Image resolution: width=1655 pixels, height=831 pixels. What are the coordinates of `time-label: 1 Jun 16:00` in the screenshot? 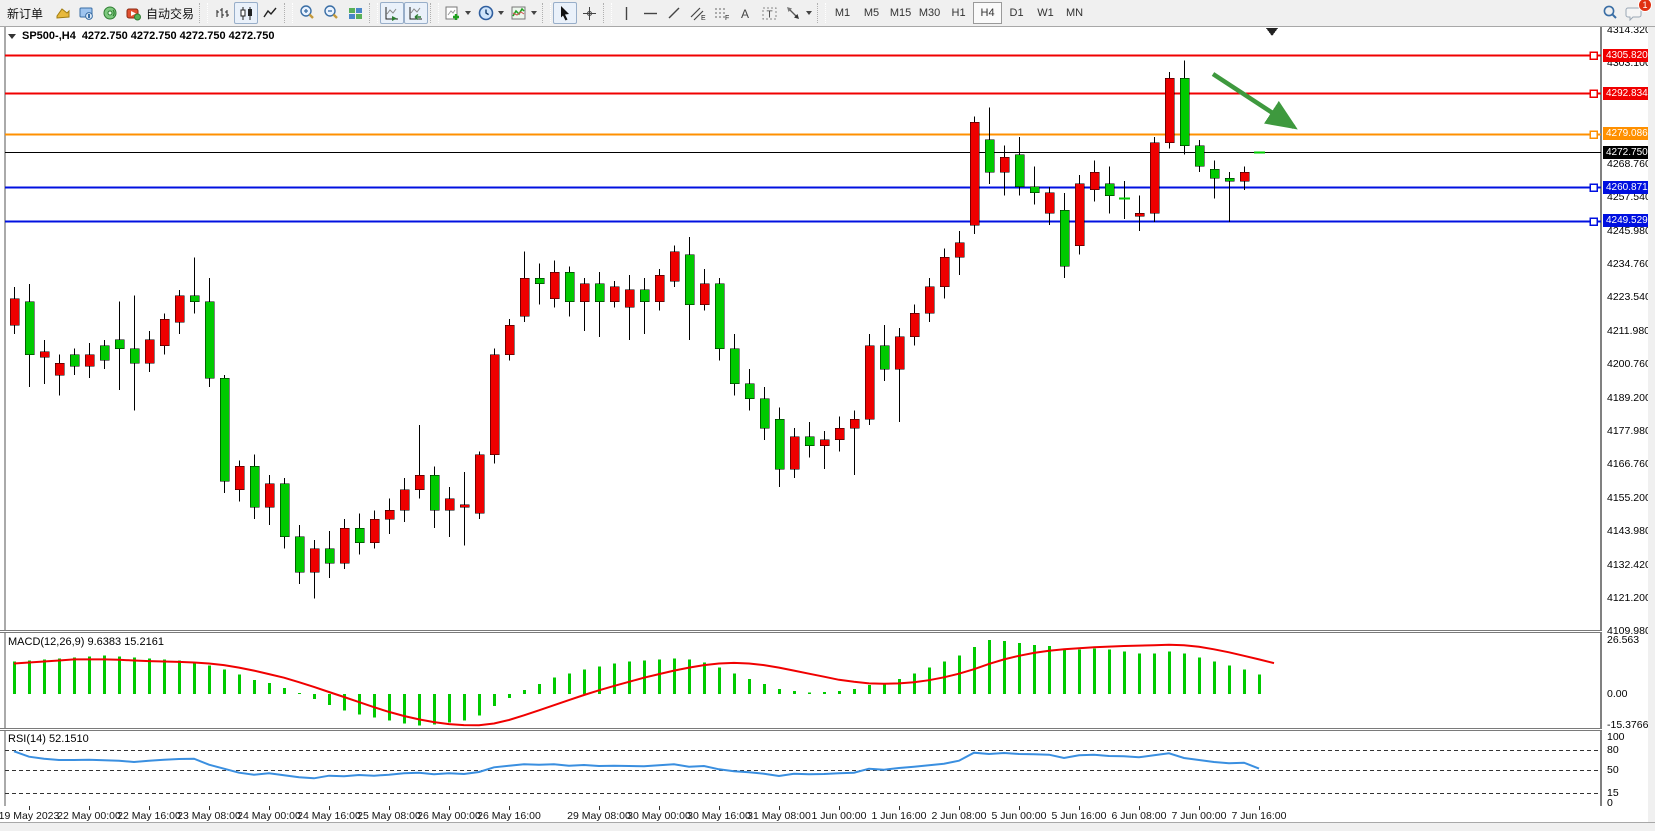 It's located at (899, 816).